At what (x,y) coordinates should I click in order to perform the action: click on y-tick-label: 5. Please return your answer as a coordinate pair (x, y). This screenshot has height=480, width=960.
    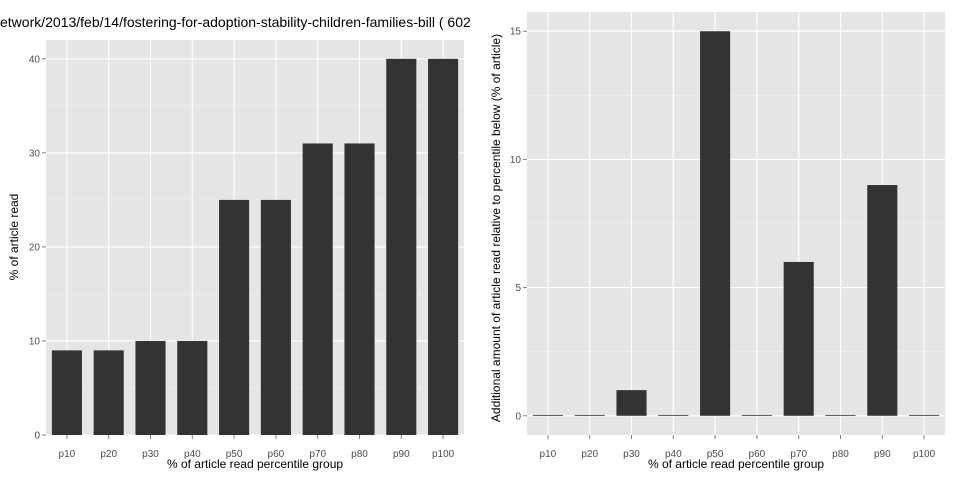
    Looking at the image, I should click on (518, 288).